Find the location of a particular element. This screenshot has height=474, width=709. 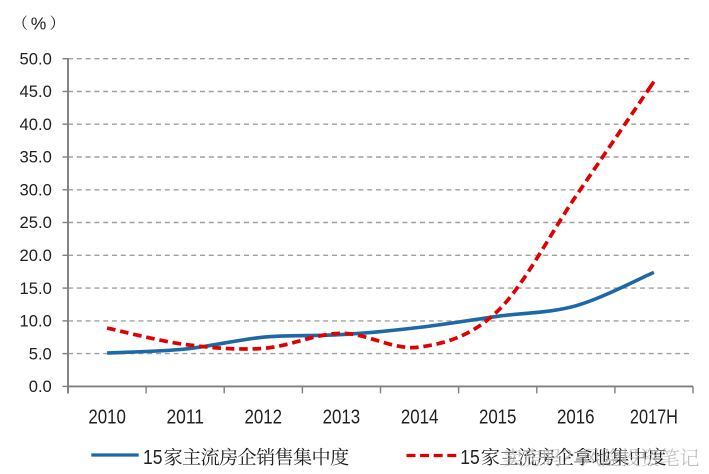

svg-text: 2010 is located at coordinates (107, 417).